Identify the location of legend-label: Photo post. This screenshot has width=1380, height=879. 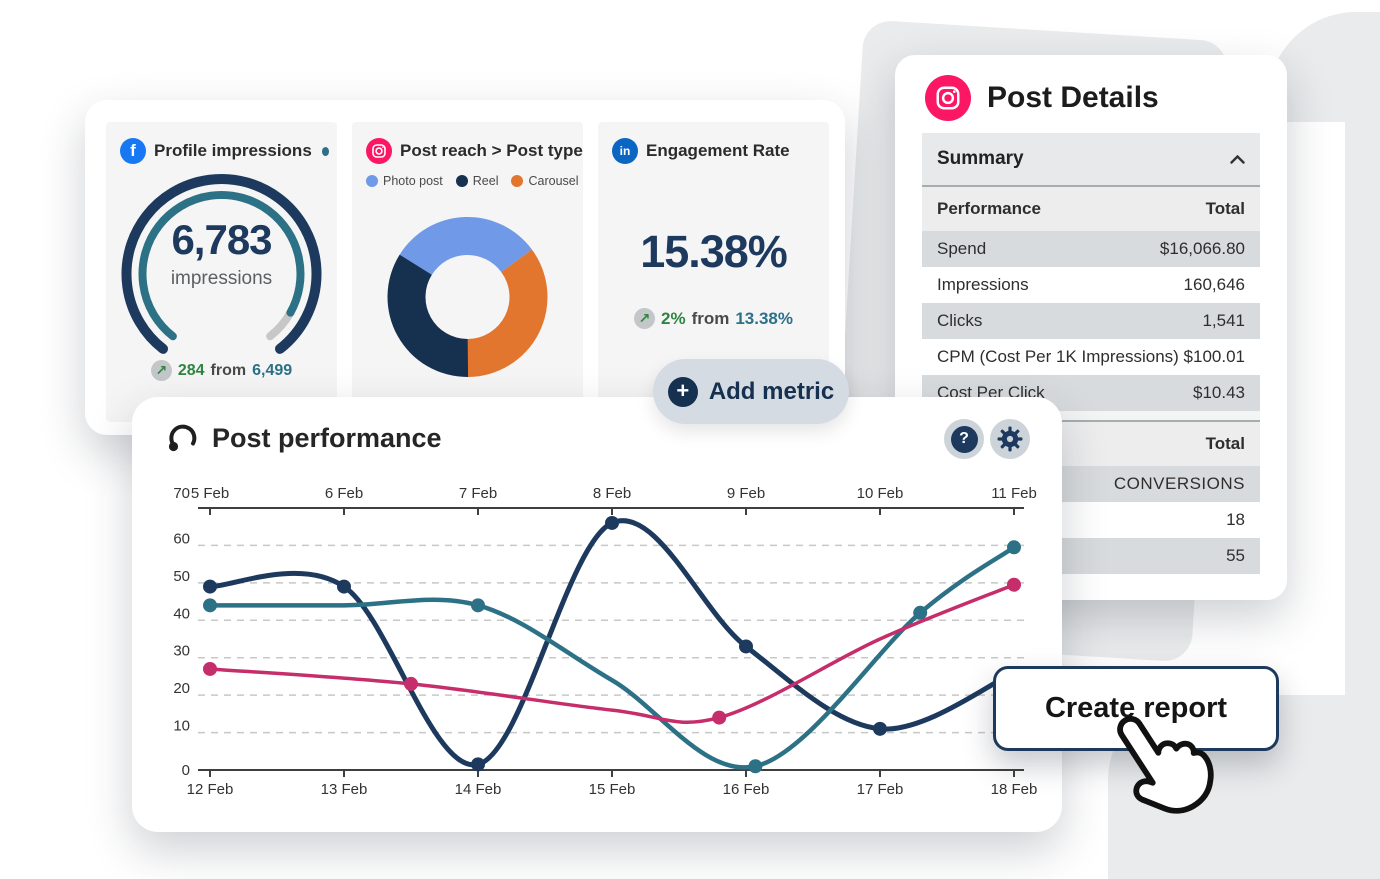
(413, 181).